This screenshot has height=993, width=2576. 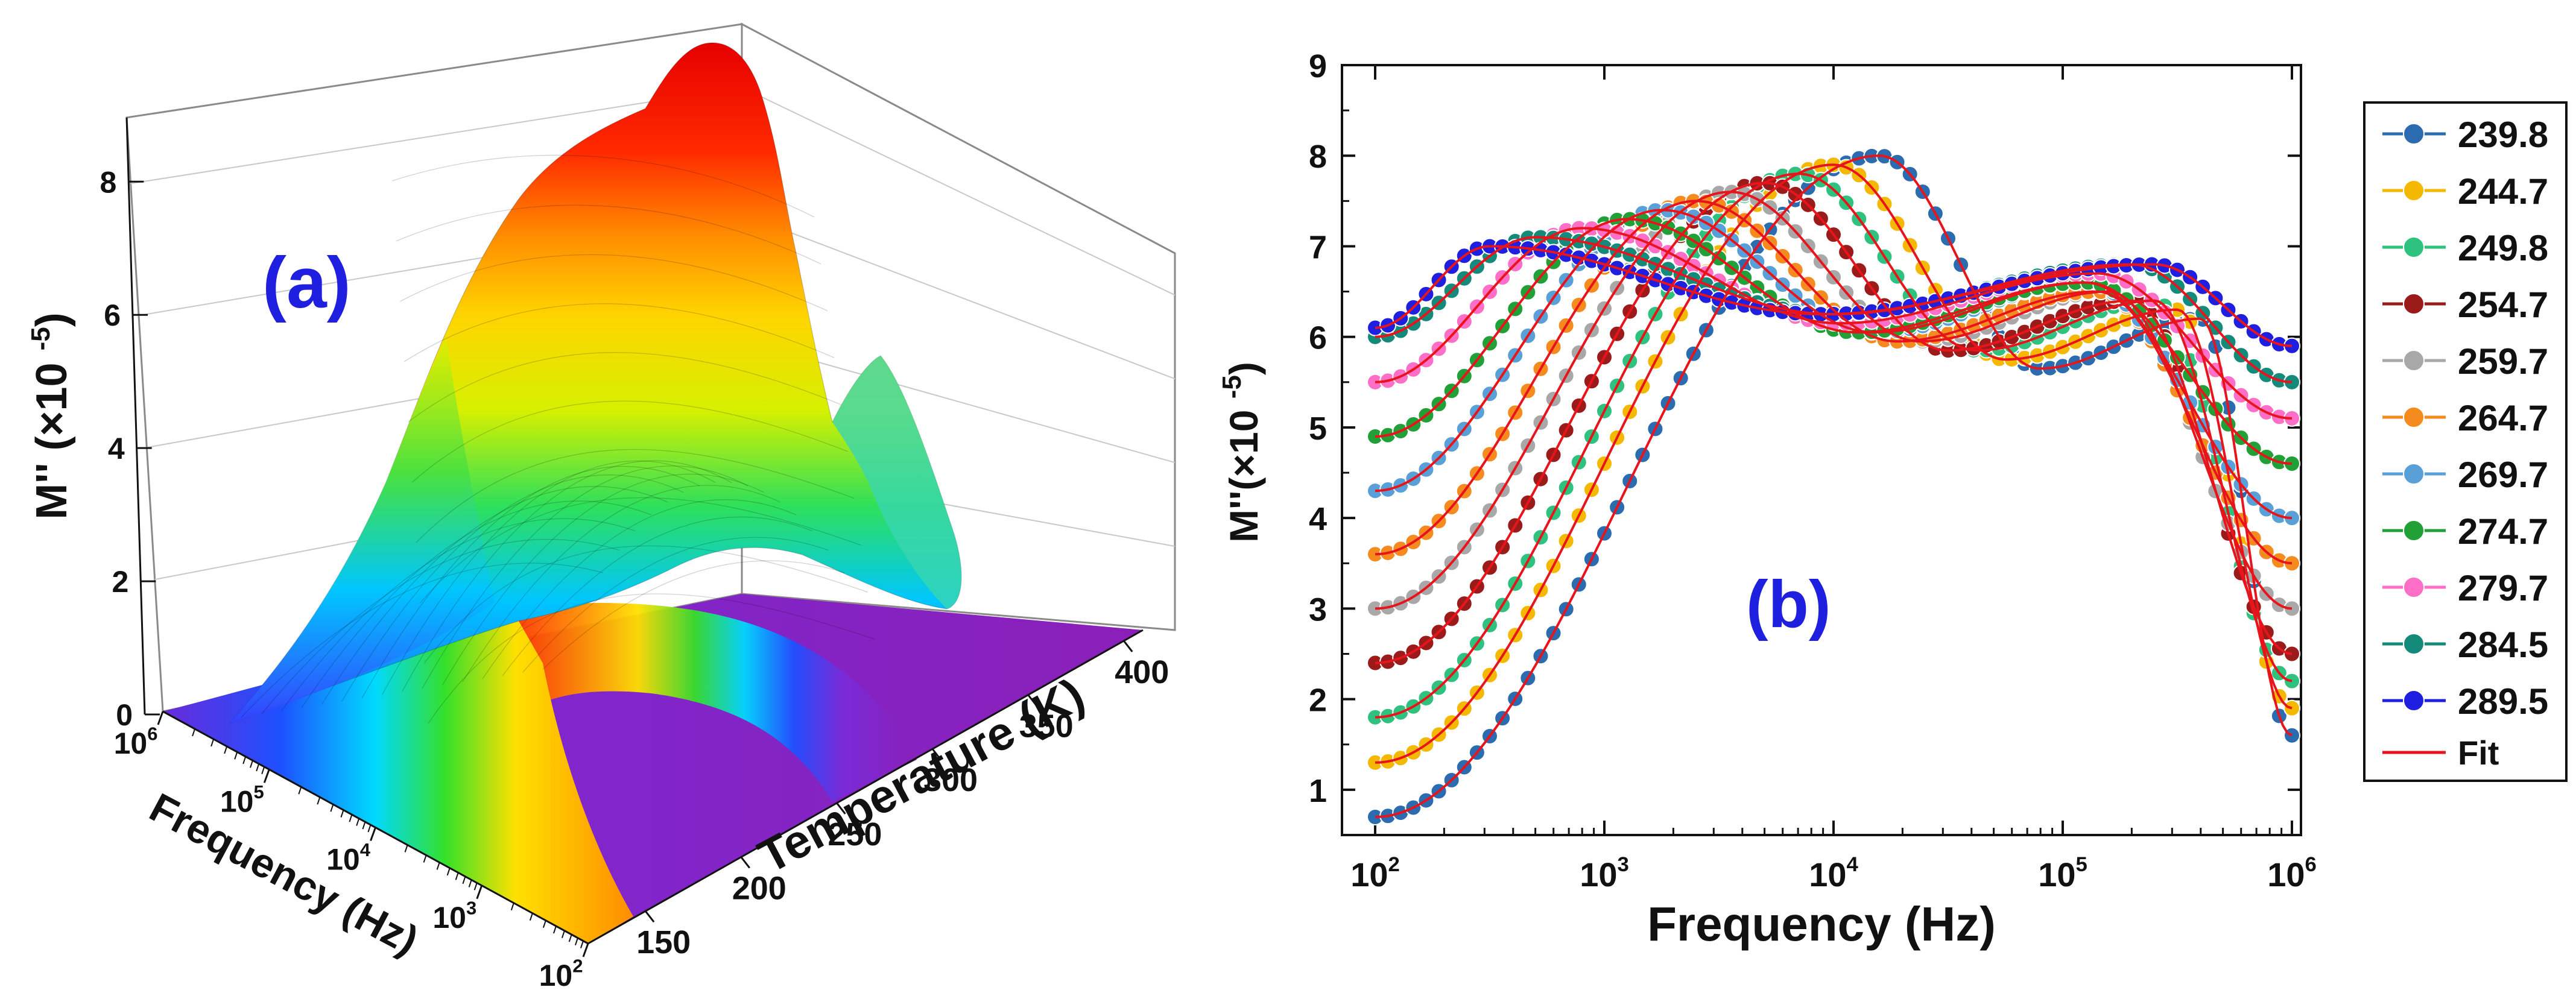 I want to click on plot-b-y-tick-label: 2, so click(x=1318, y=700).